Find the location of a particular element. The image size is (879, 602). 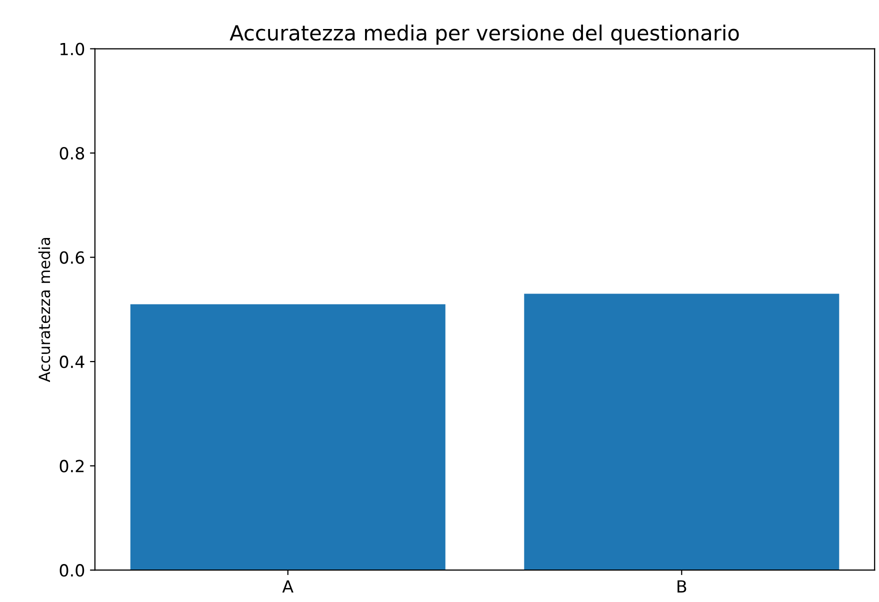

y-tick-label: 0.0 is located at coordinates (72, 570).